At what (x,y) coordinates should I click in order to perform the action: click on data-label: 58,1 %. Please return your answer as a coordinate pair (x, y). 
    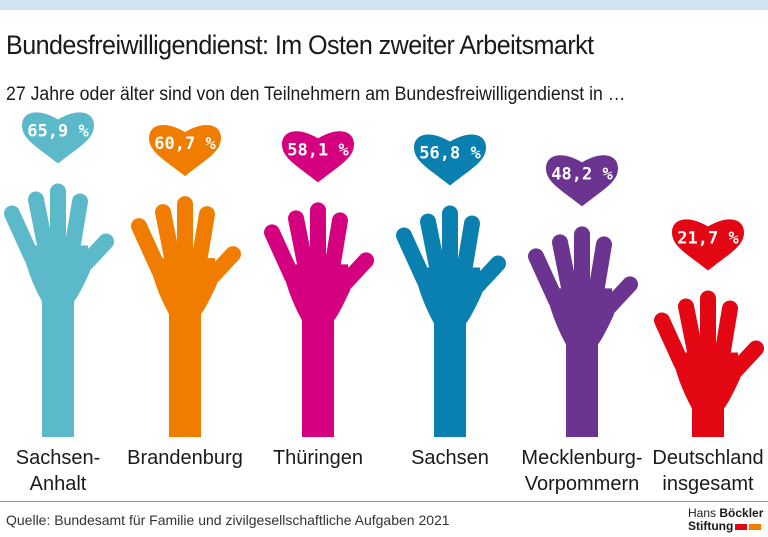
    Looking at the image, I should click on (318, 150).